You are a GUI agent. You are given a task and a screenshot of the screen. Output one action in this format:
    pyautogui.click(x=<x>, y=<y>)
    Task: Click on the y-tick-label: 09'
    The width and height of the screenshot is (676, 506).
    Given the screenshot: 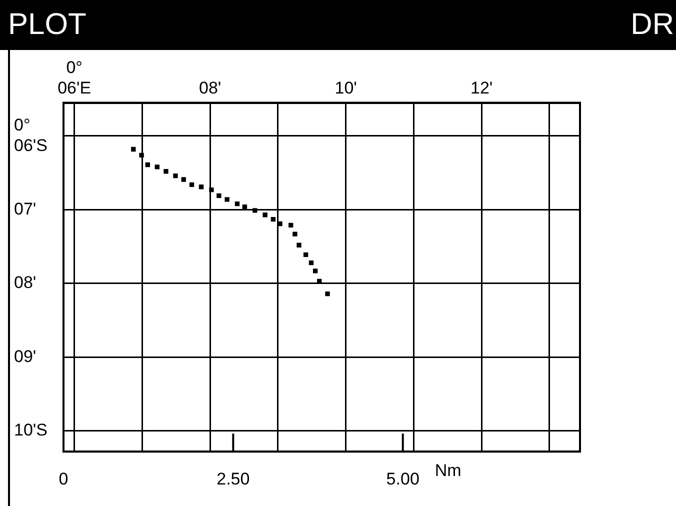 What is the action you would take?
    pyautogui.click(x=25, y=356)
    